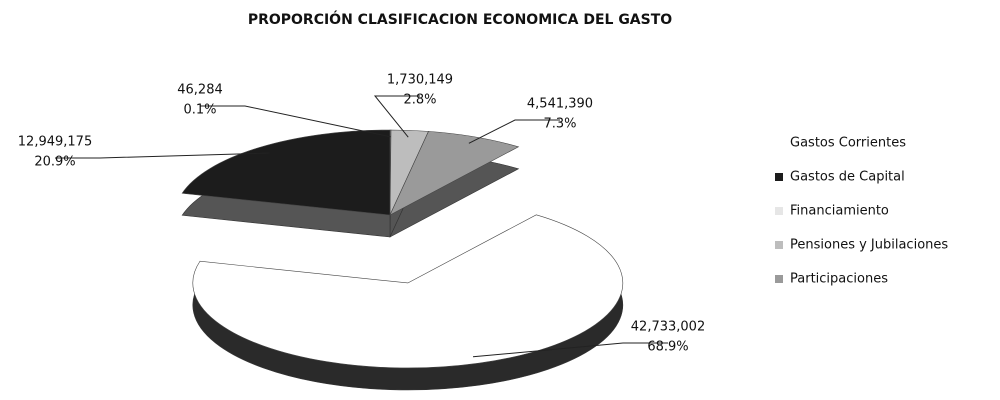  Describe the element at coordinates (420, 80) in the screenshot. I see `data-label: 1,730,149` at that location.